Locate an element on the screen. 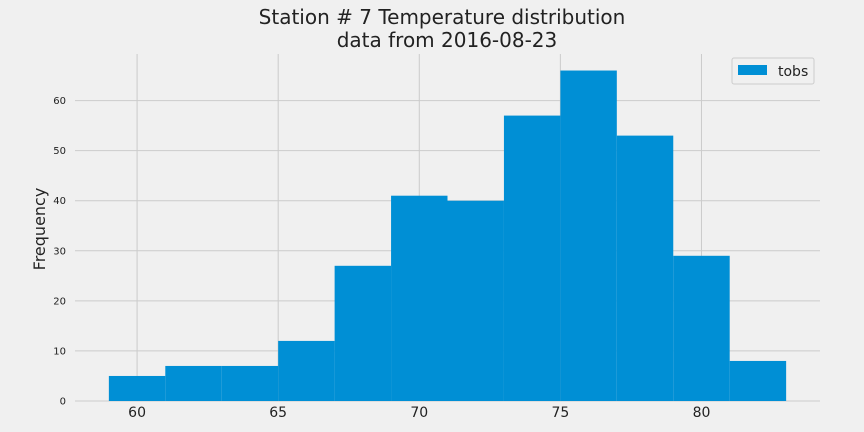 This screenshot has width=864, height=432. legend-swatch is located at coordinates (752, 70).